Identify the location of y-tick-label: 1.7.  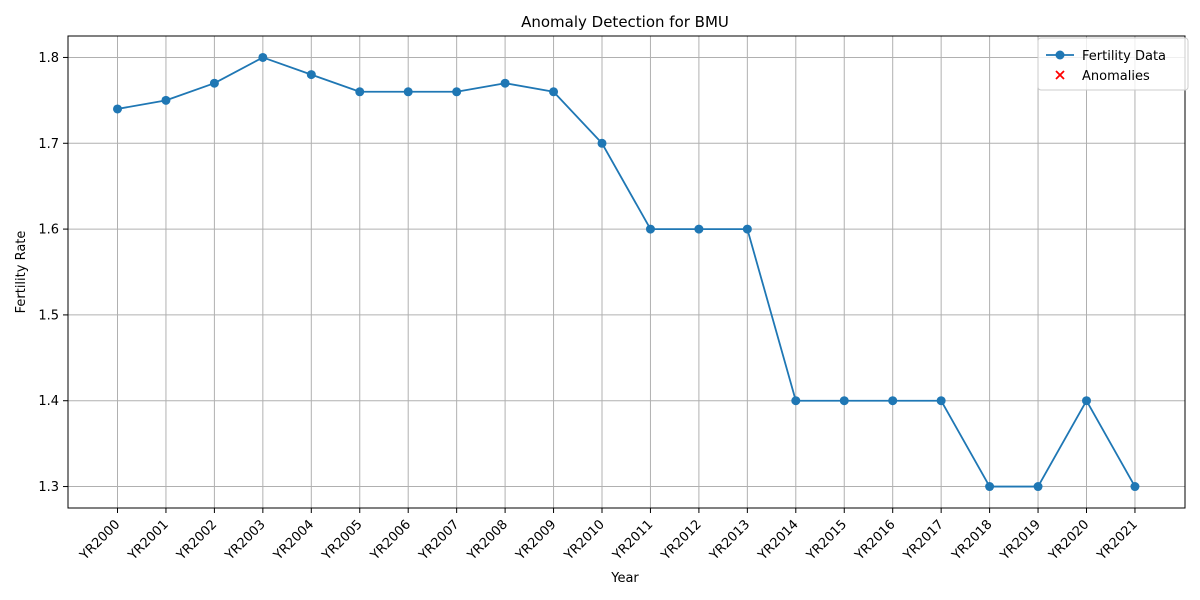
(48, 144).